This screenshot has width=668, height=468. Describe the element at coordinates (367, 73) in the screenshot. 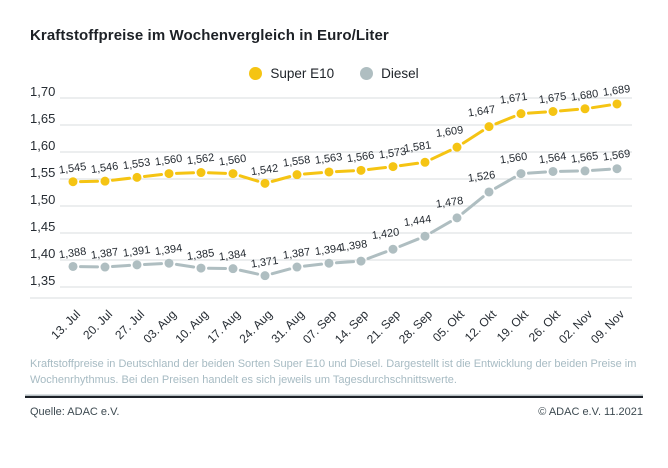

I see `diesel-dot-icon` at that location.